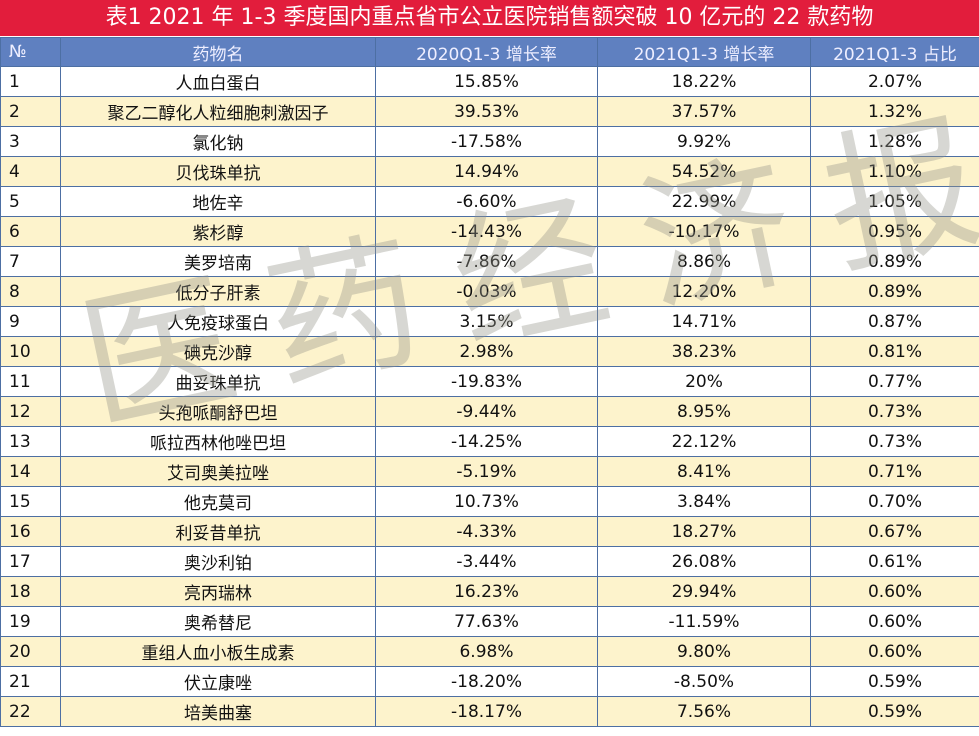 Image resolution: width=979 pixels, height=736 pixels. I want to click on col-2020-growth-cell: 39.53%, so click(486, 111).